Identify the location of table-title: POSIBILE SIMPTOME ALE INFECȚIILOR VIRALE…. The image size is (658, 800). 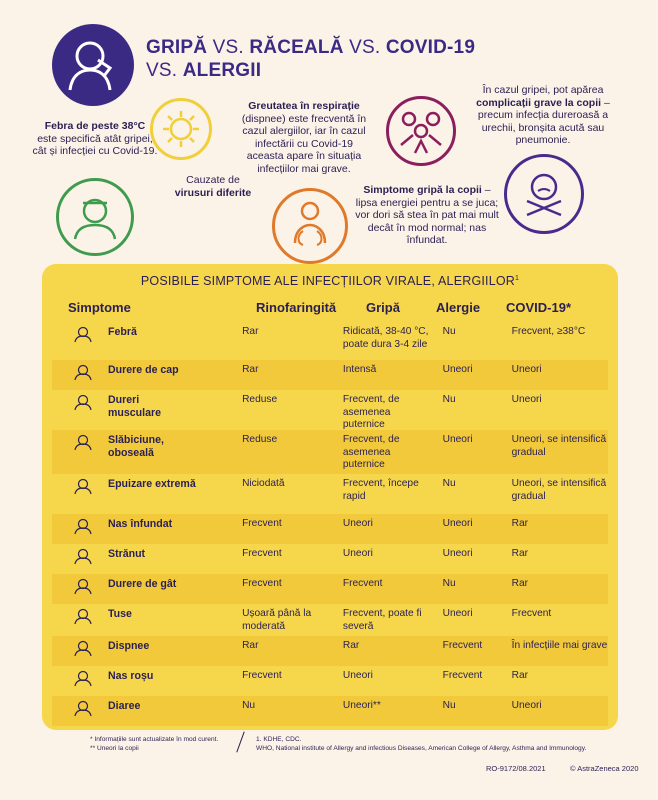
(330, 281).